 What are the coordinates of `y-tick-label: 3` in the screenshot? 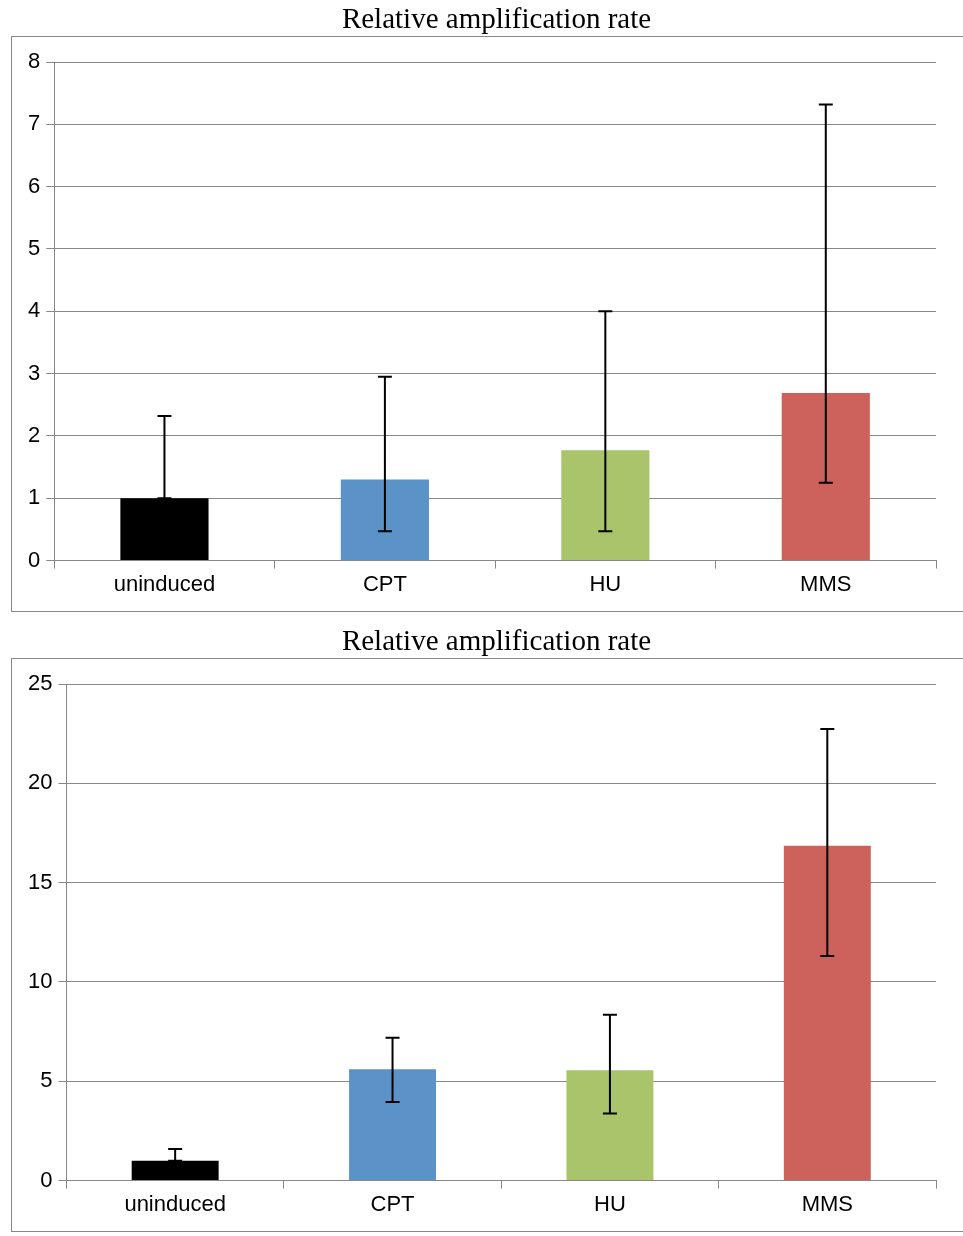 It's located at (34, 372).